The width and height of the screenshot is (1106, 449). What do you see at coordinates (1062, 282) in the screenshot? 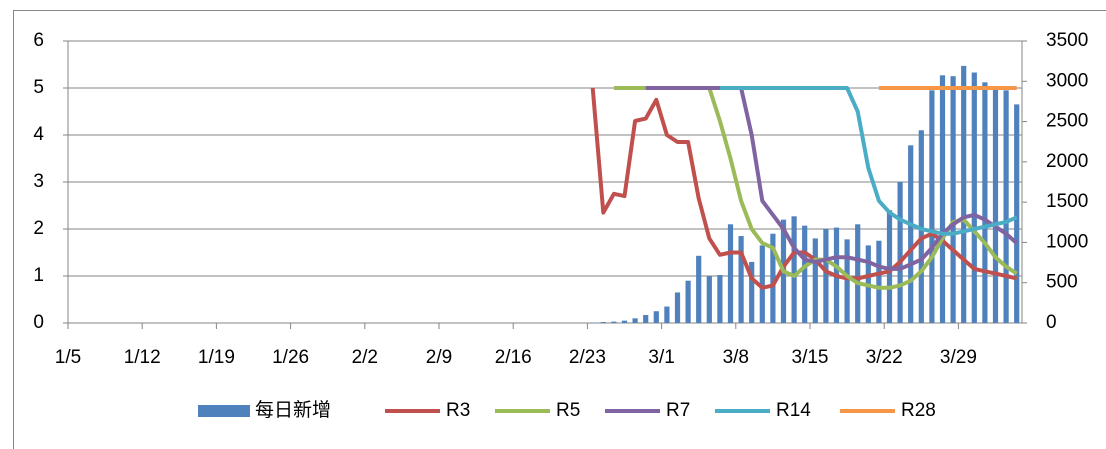
I see `y2-tick-label: 500` at bounding box center [1062, 282].